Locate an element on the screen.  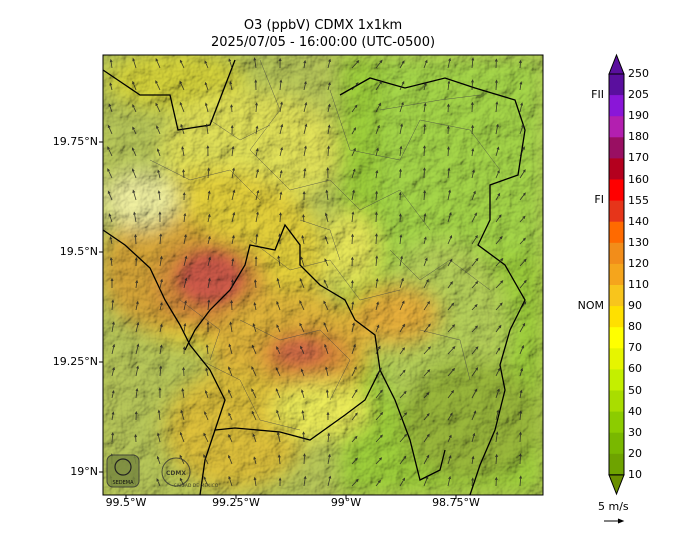
colorbar-ref-fi: FI is located at coordinates (599, 199).